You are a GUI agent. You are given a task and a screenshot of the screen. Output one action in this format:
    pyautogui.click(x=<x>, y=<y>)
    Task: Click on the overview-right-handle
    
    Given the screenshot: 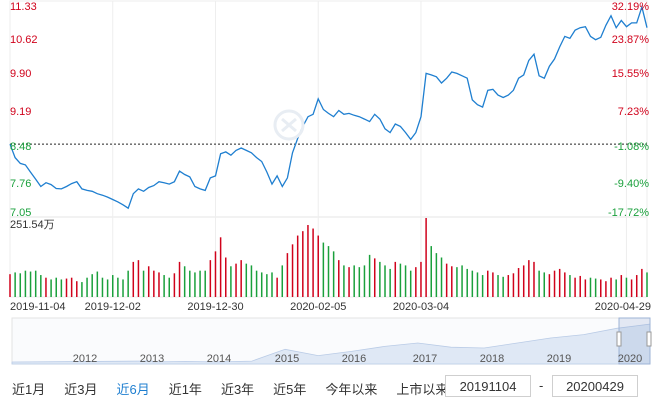 What is the action you would take?
    pyautogui.click(x=649, y=339)
    